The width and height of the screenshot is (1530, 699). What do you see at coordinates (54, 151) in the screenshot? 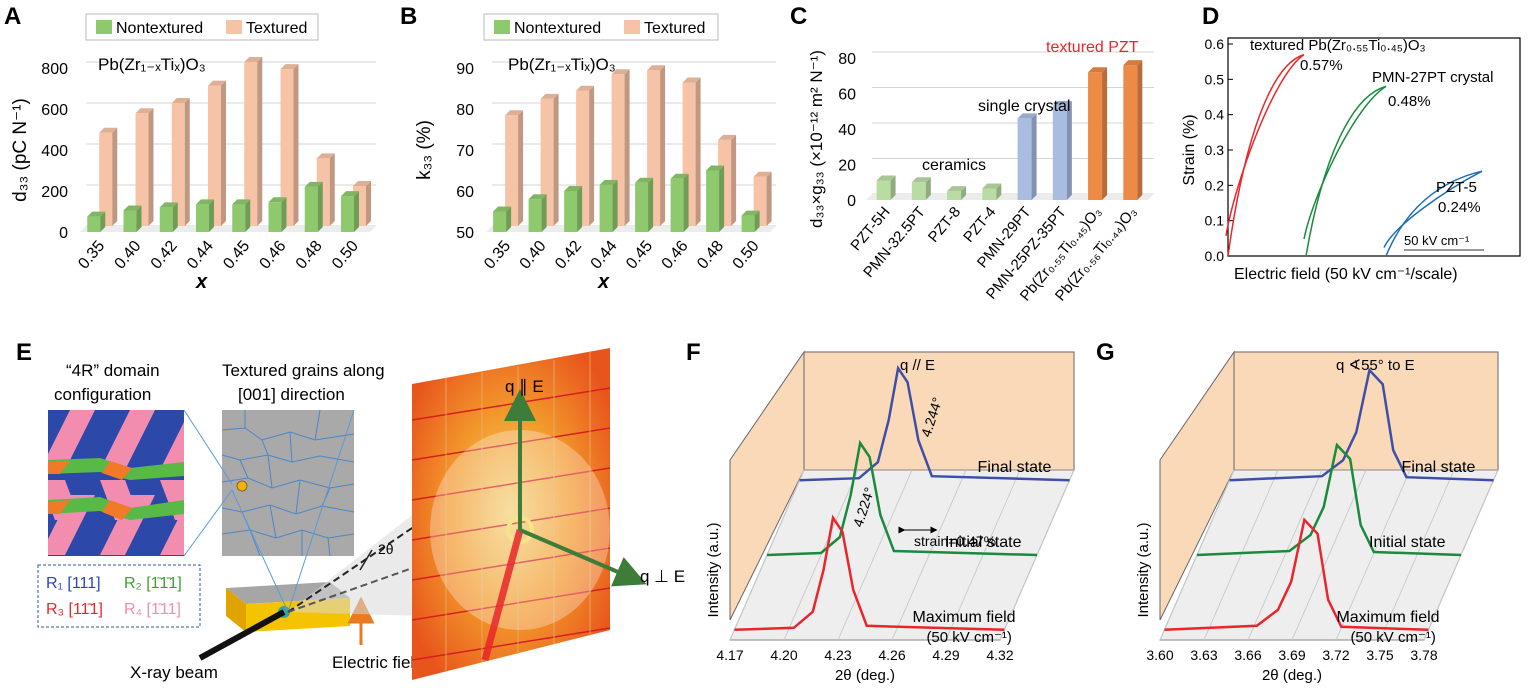
I see `y-tick-label: 400` at bounding box center [54, 151].